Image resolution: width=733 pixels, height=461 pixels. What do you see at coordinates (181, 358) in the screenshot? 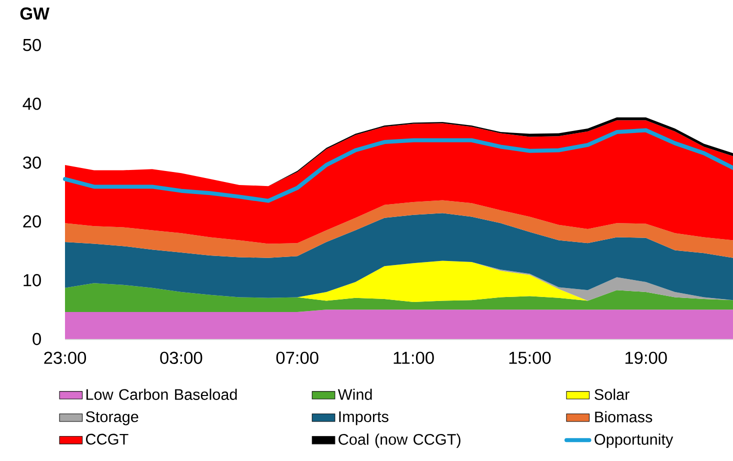
I see `x-tick-label: 03:00` at bounding box center [181, 358].